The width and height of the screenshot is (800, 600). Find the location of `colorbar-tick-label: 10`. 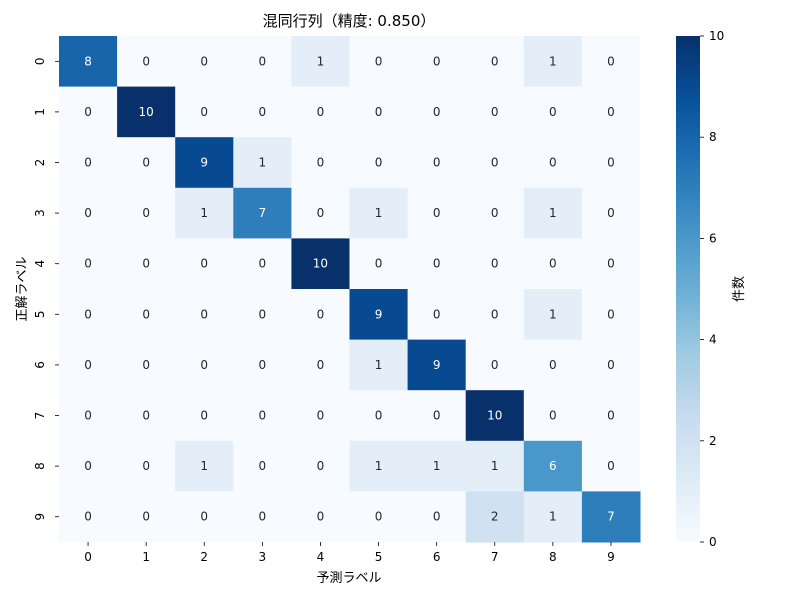

colorbar-tick-label: 10 is located at coordinates (716, 36).